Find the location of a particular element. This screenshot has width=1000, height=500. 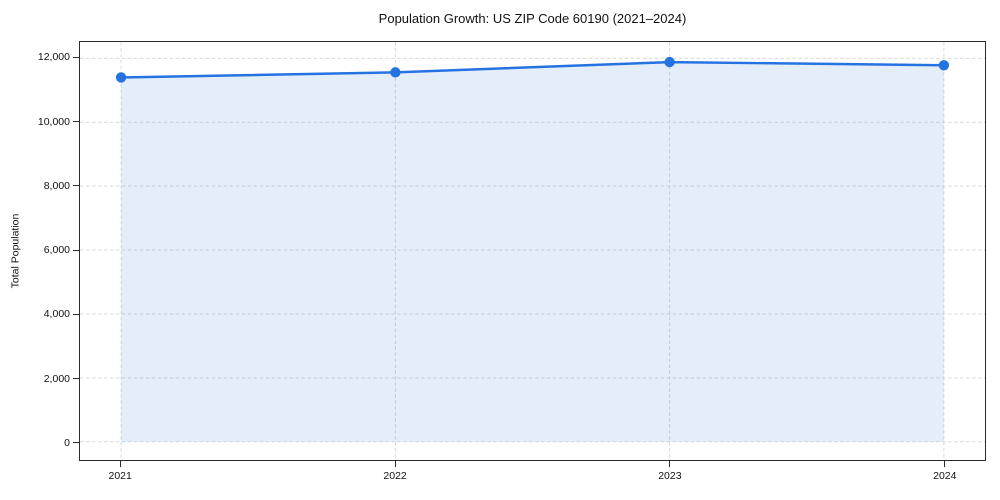

y-tick-label: 8,000 is located at coordinates (56, 185).